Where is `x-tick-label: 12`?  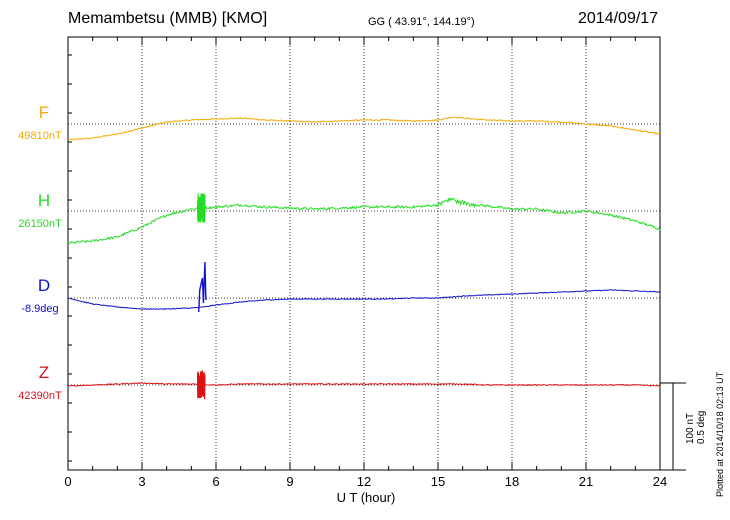 x-tick-label: 12 is located at coordinates (364, 481).